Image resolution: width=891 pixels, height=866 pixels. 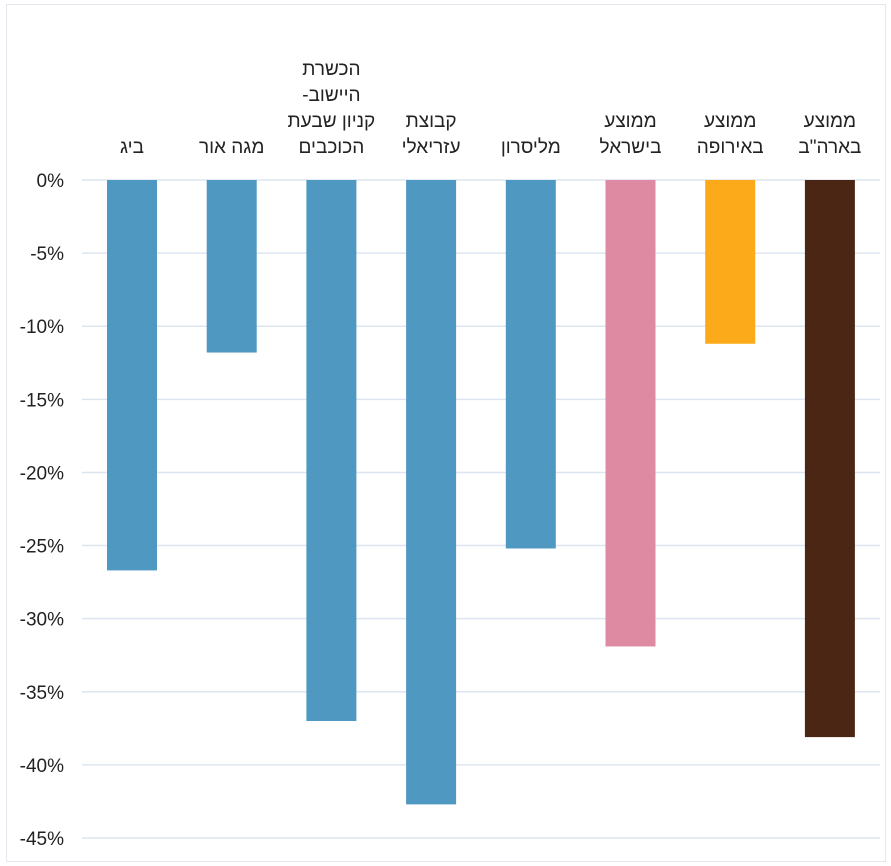 I want to click on category-label-line: הכוכבים, so click(x=332, y=147).